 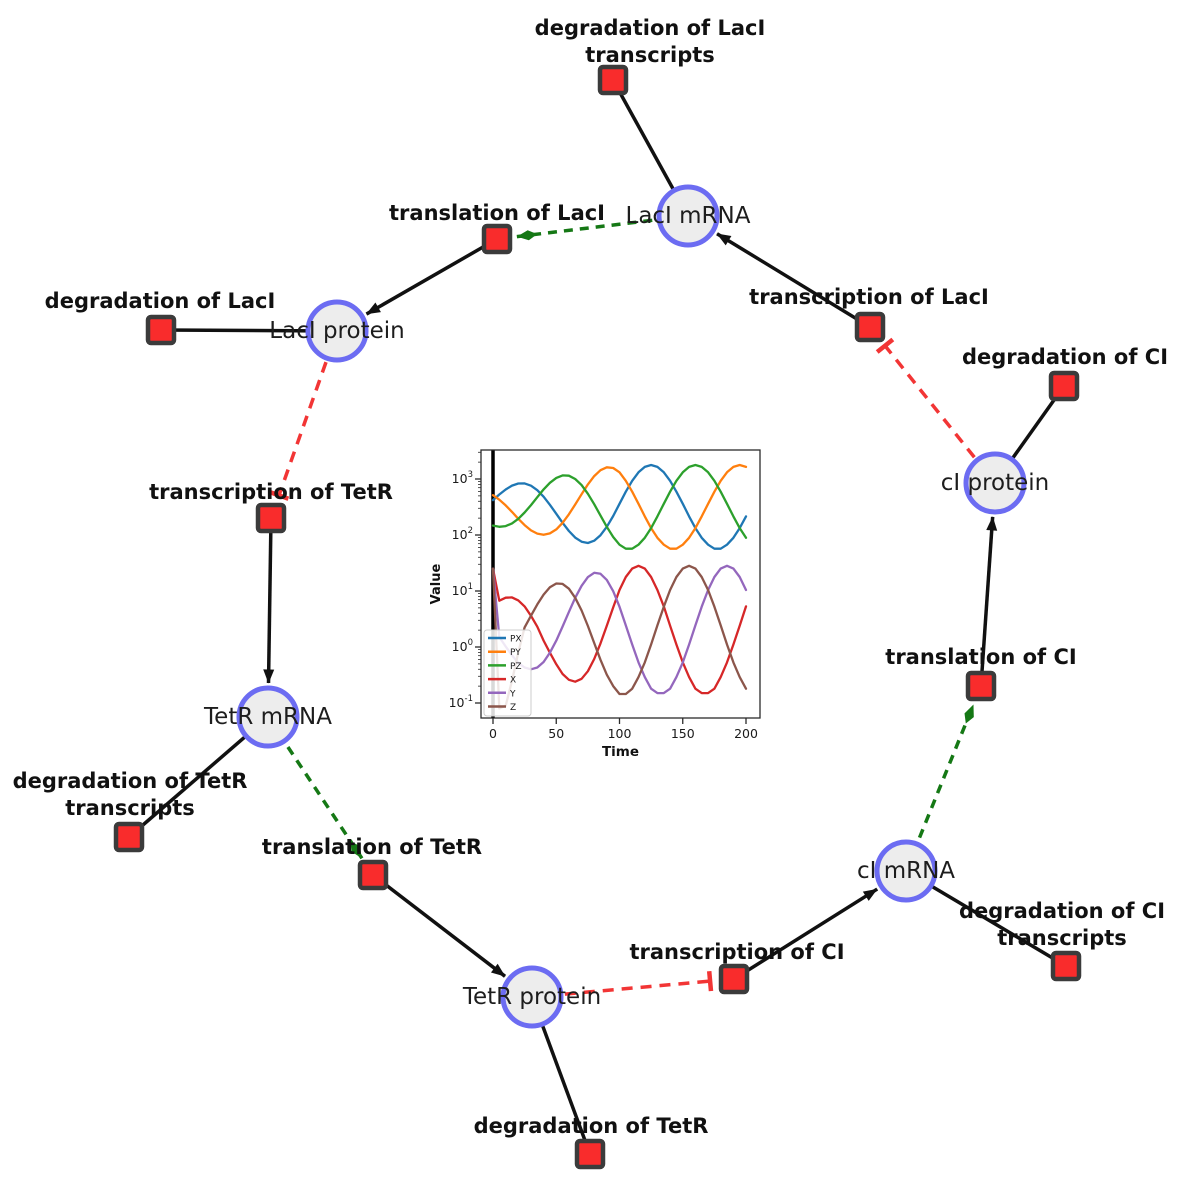 I want to click on species-node-cI_mRNA, so click(x=906, y=871).